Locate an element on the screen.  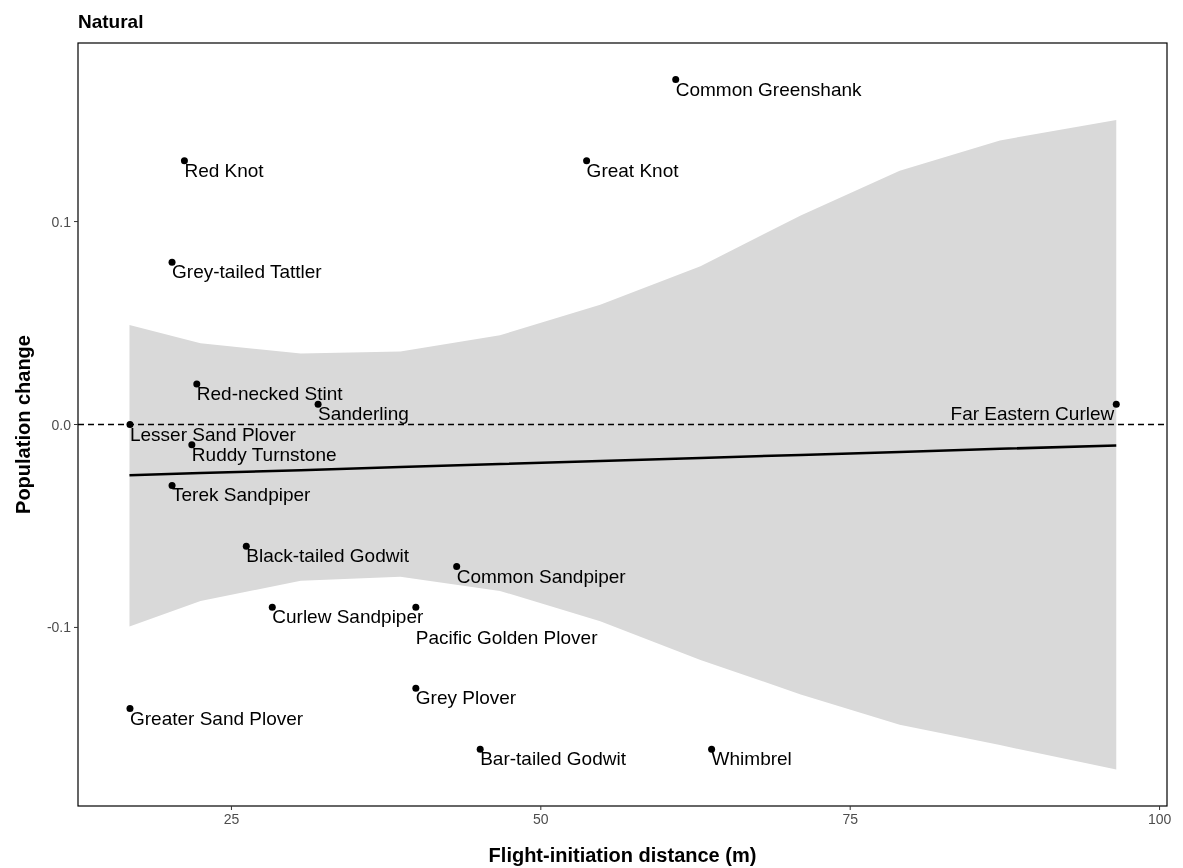
x-tick-label: 25 is located at coordinates (231, 819).